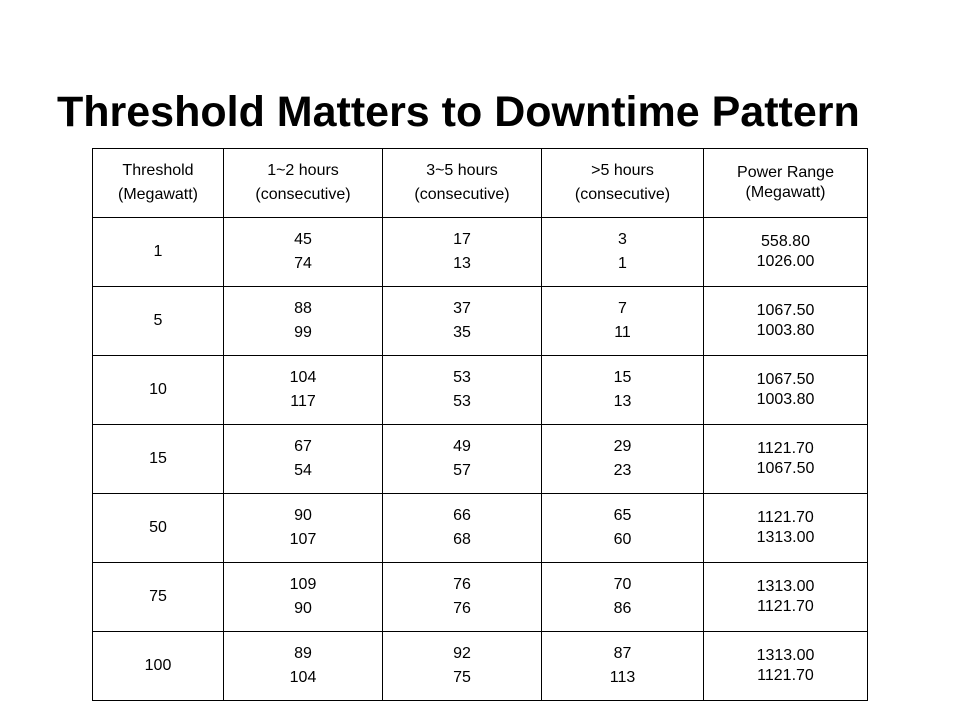 The image size is (960, 720). What do you see at coordinates (158, 666) in the screenshot?
I see `cell-threshold: 100` at bounding box center [158, 666].